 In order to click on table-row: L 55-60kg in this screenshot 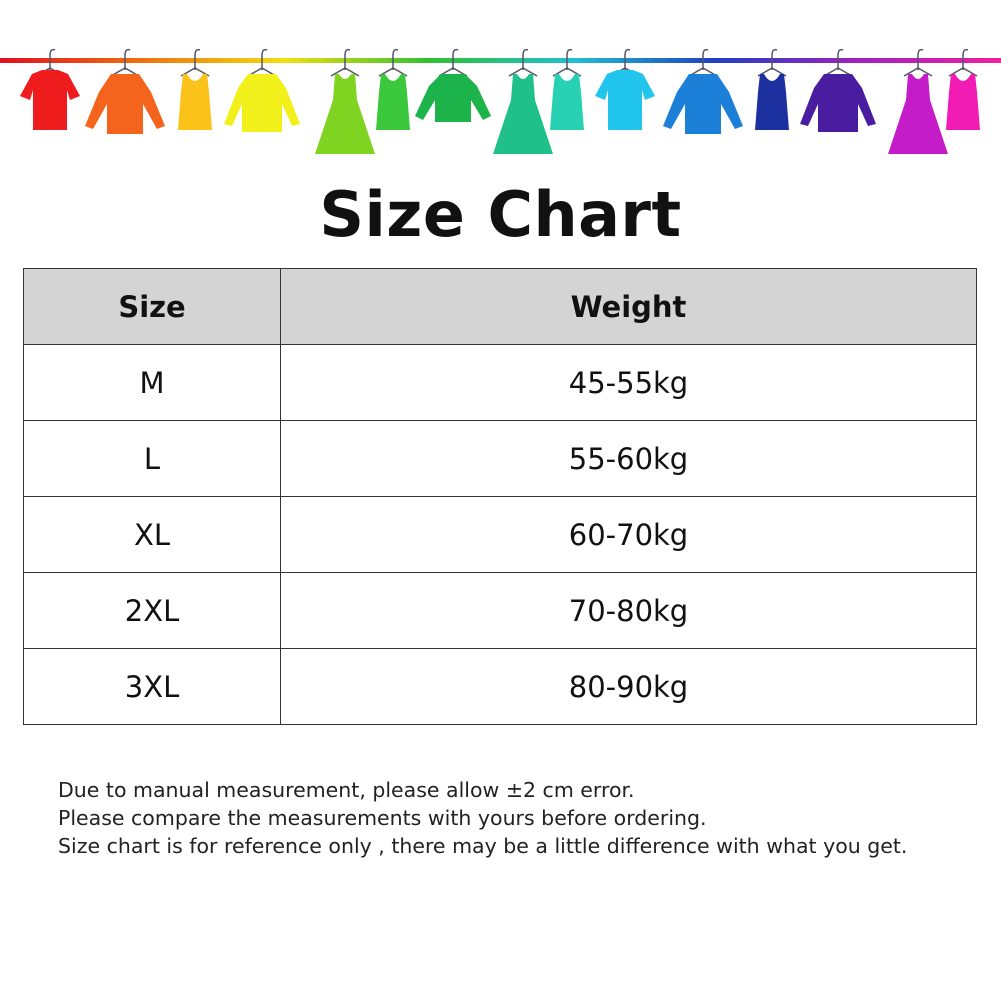, I will do `click(500, 458)`.